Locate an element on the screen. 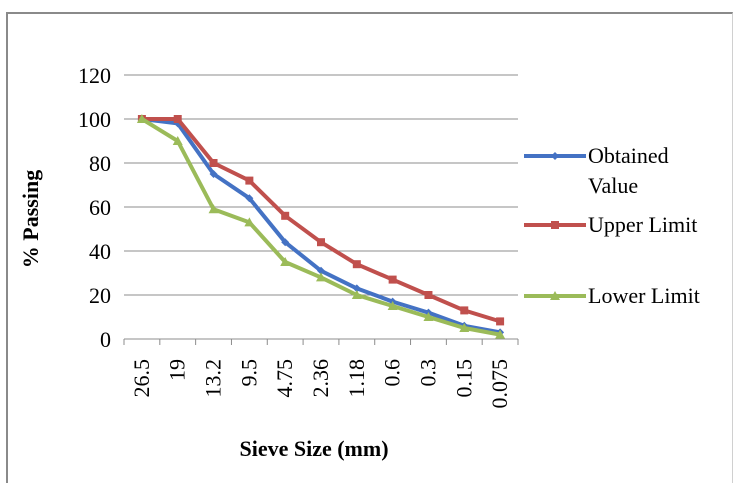 This screenshot has width=737, height=485. y-axis-title: % Passing is located at coordinates (30, 219).